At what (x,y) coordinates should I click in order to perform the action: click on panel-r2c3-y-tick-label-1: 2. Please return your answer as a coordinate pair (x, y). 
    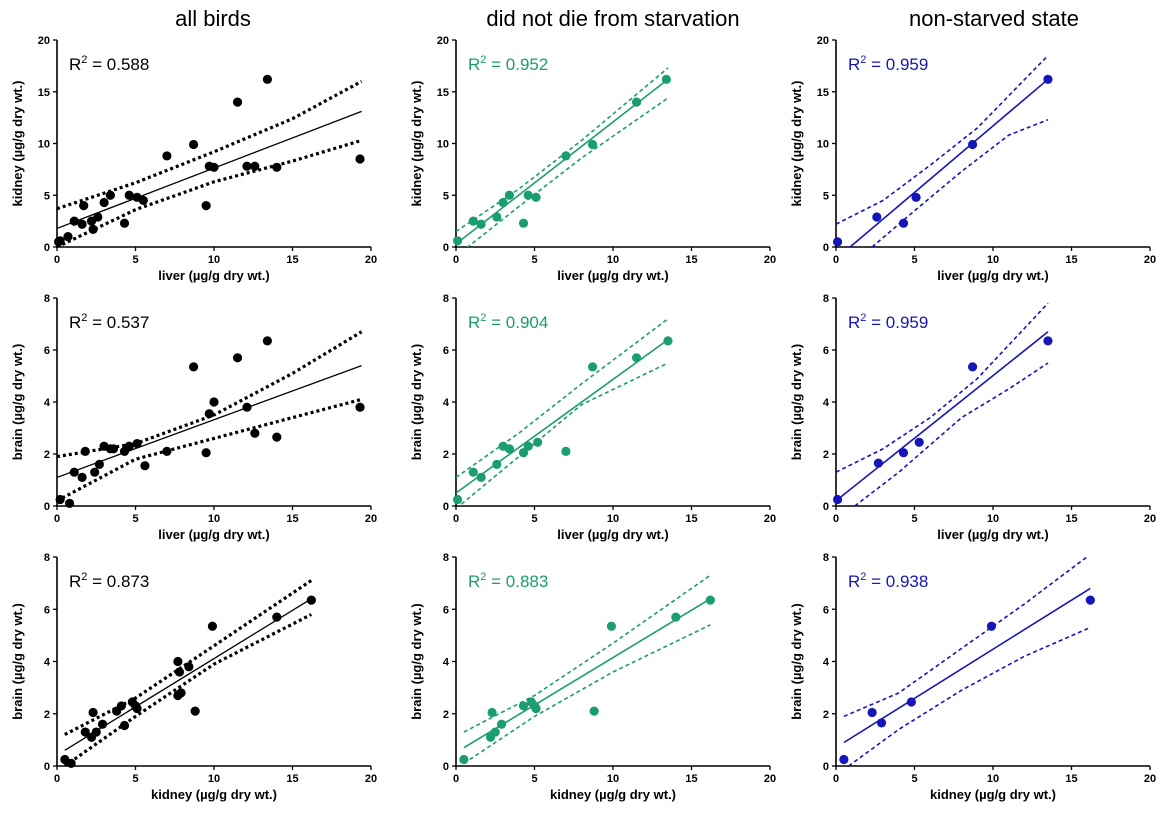
    Looking at the image, I should click on (826, 455).